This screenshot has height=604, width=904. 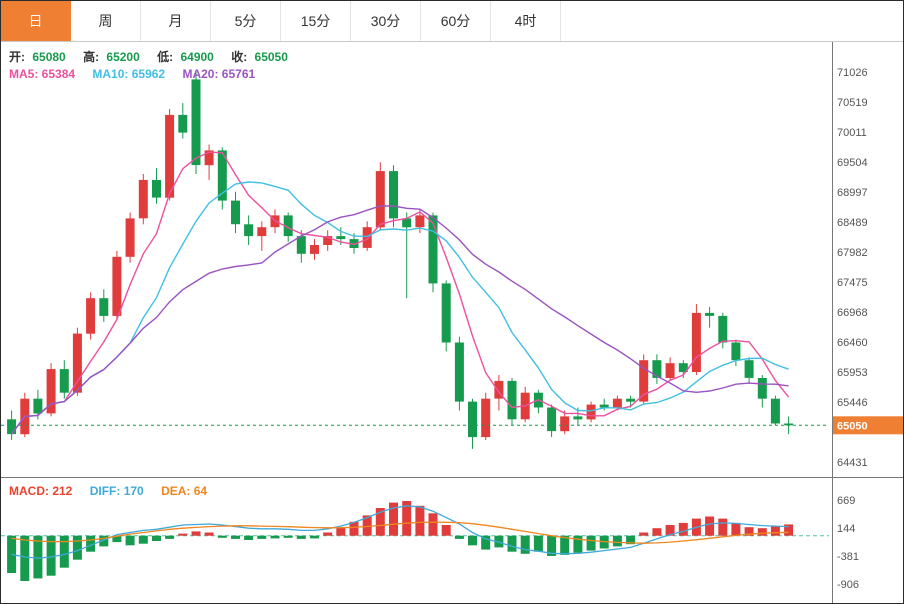 What do you see at coordinates (246, 21) in the screenshot?
I see `tab-5min: 5分` at bounding box center [246, 21].